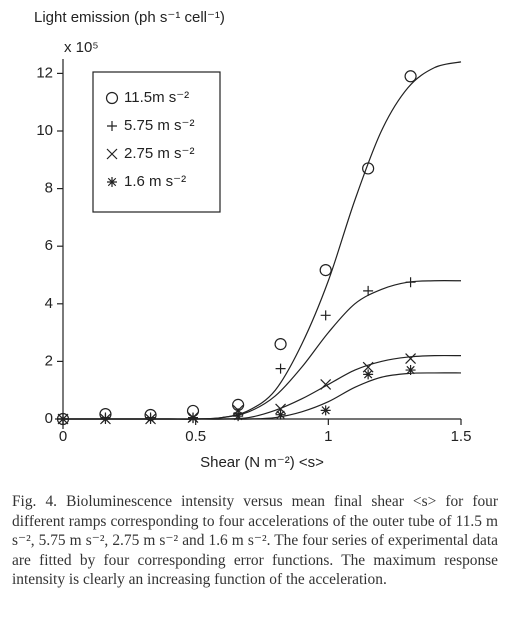 This screenshot has height=628, width=511. Describe the element at coordinates (262, 462) in the screenshot. I see `x-axis-label: Shear (N m⁻²) <s>` at that location.